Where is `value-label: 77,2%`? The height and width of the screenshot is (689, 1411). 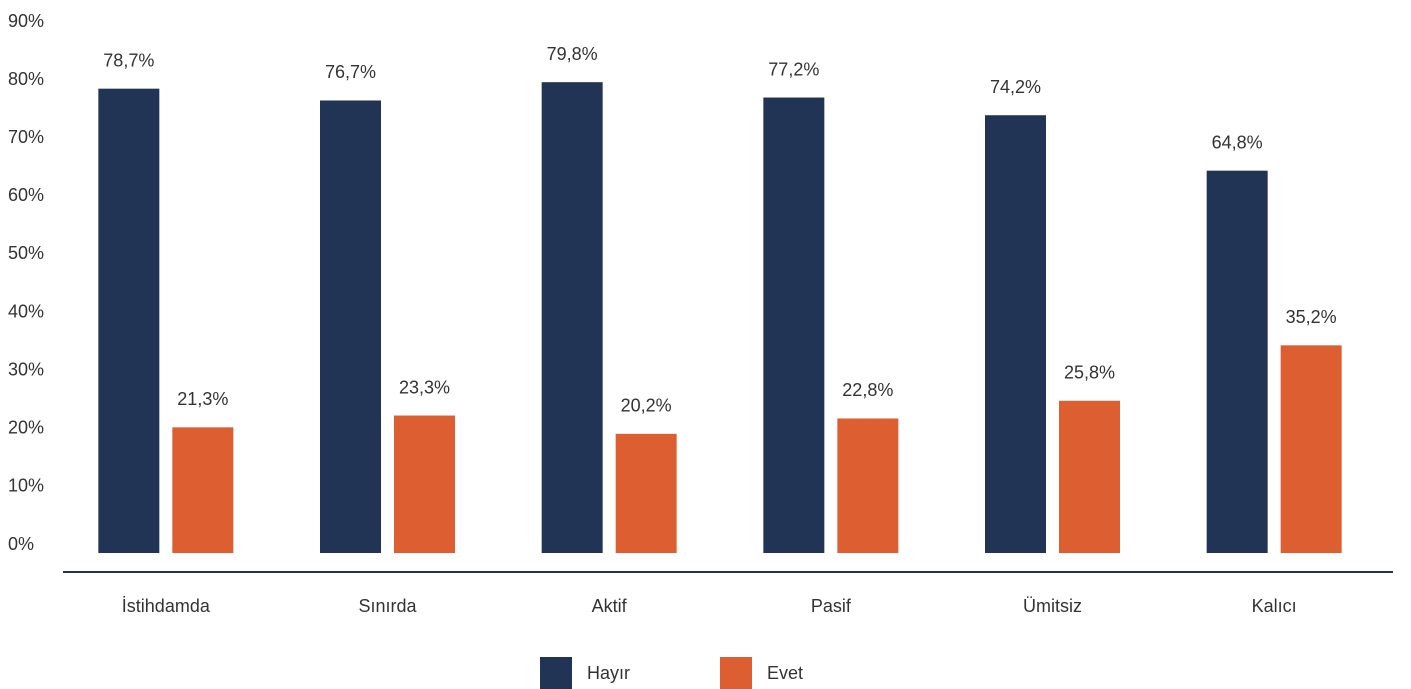
value-label: 77,2% is located at coordinates (793, 69).